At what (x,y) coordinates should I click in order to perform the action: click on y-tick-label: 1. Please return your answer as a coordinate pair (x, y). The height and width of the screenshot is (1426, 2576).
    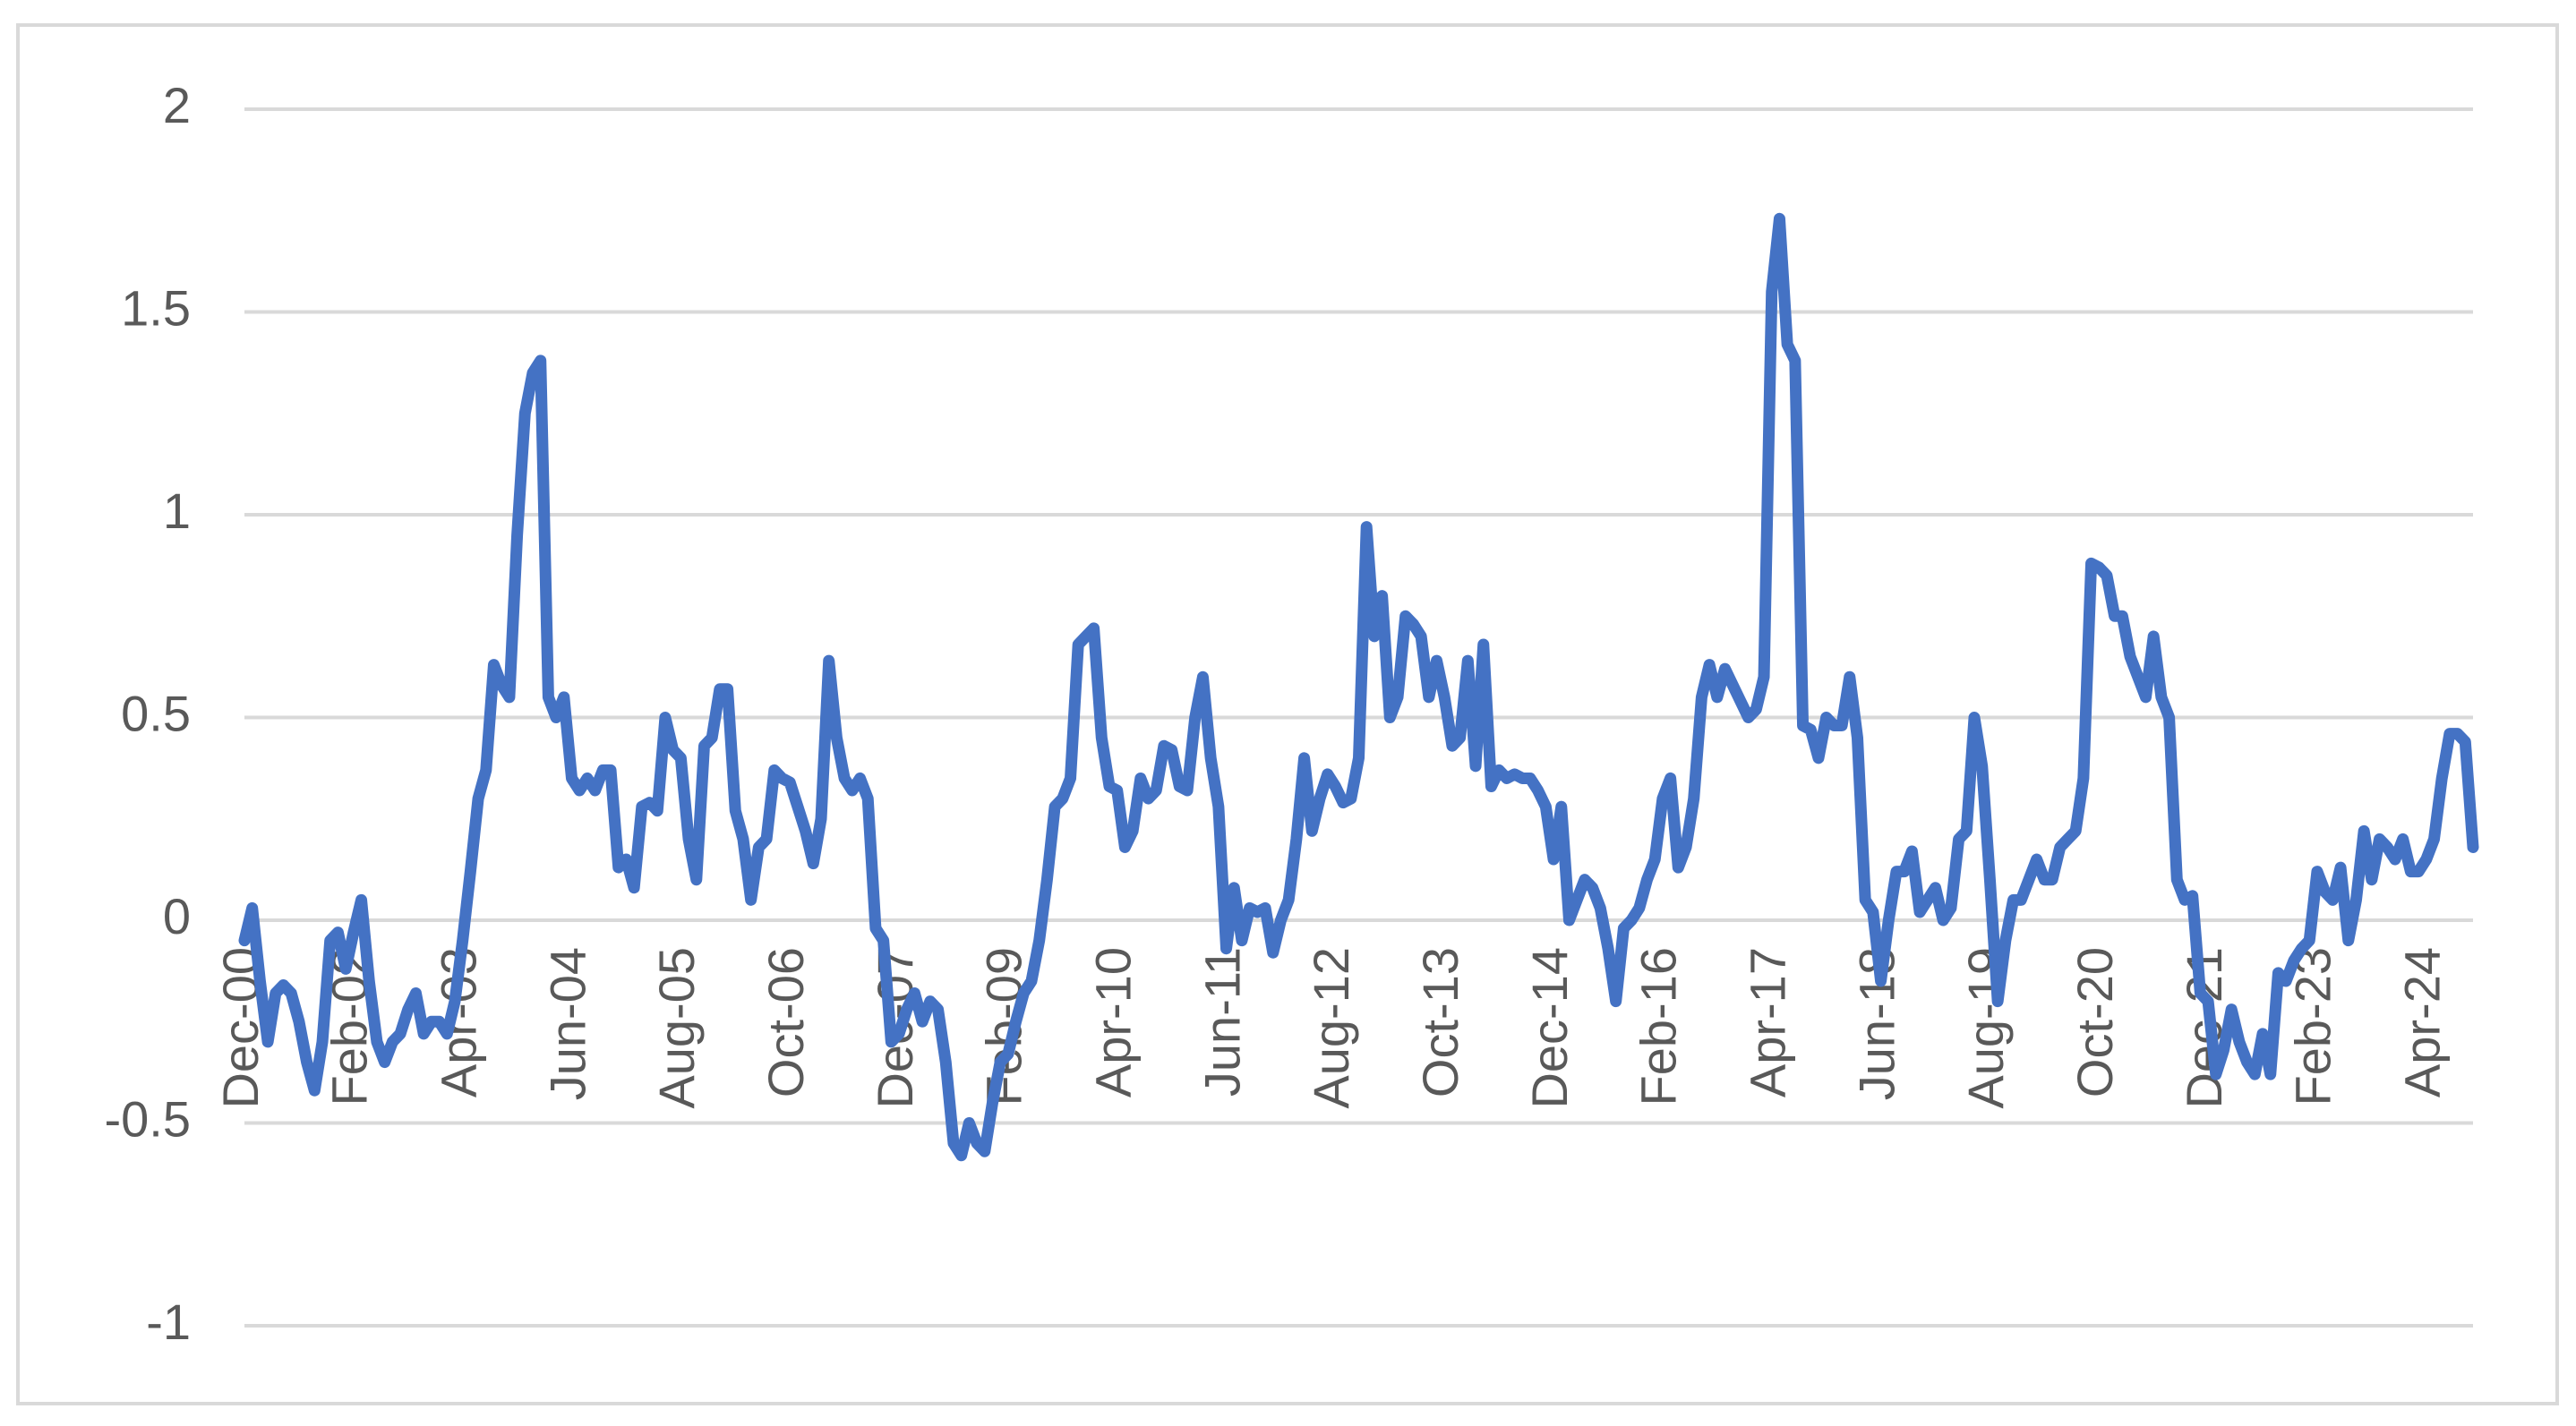
    Looking at the image, I should click on (177, 510).